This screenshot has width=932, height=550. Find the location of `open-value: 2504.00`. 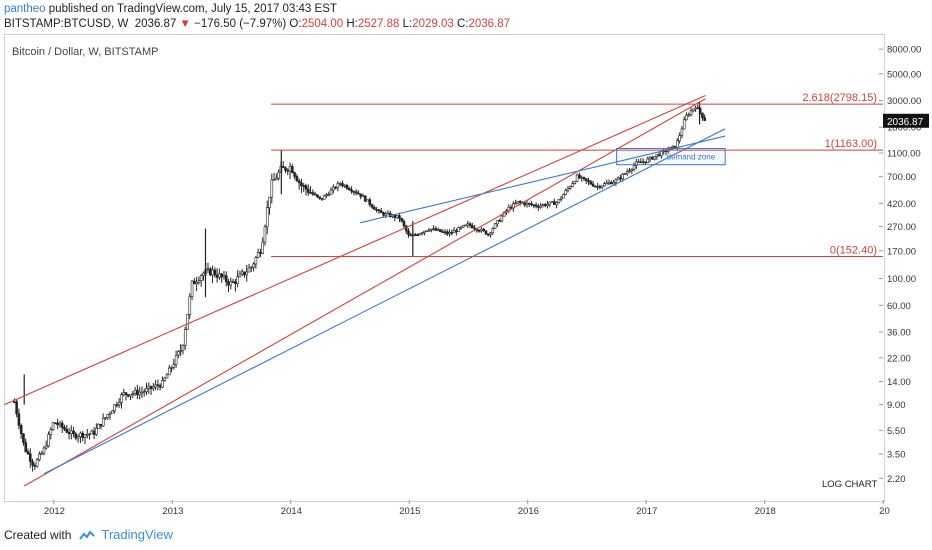

open-value: 2504.00 is located at coordinates (322, 24).